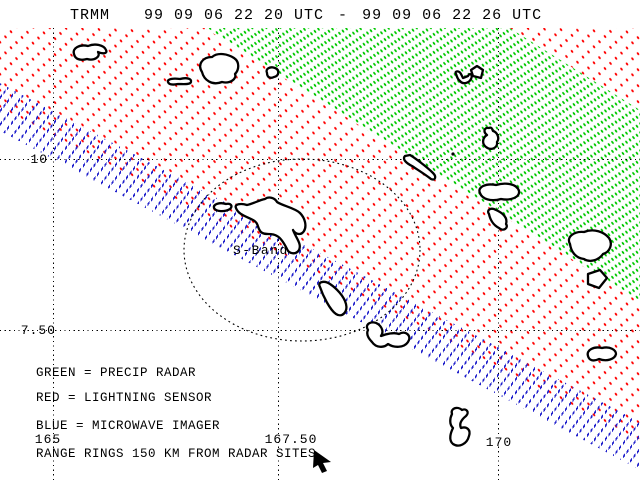 The image size is (640, 480). I want to click on legend-precip-radar: GREEN = PRECIP RADAR, so click(116, 373).